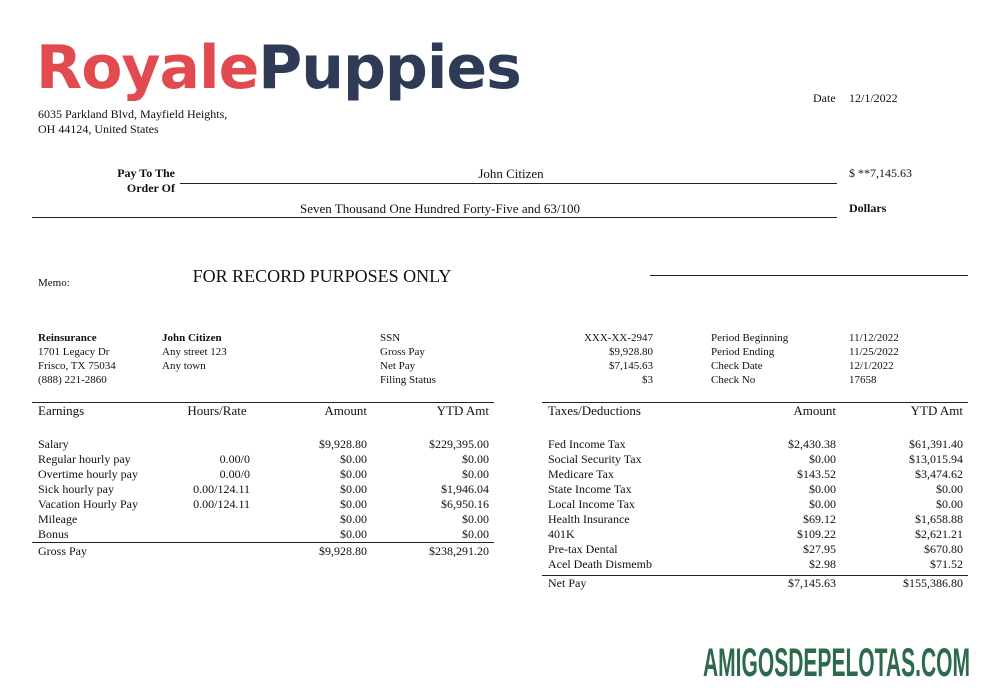 This screenshot has height=696, width=990. What do you see at coordinates (936, 444) in the screenshot?
I see `tax-cell: $61,391.40` at bounding box center [936, 444].